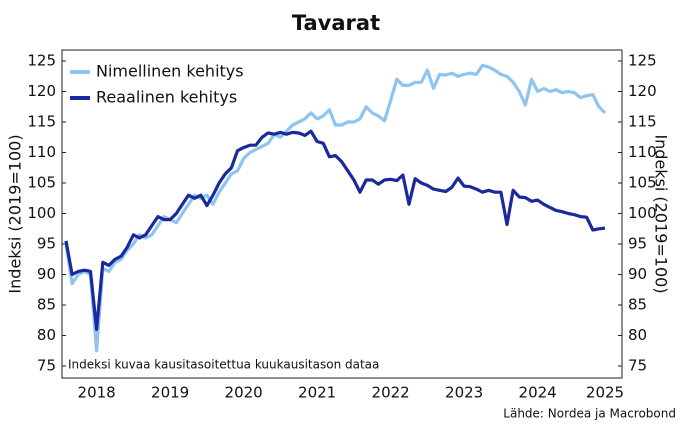  What do you see at coordinates (46, 335) in the screenshot?
I see `y-tick-label: 80` at bounding box center [46, 335].